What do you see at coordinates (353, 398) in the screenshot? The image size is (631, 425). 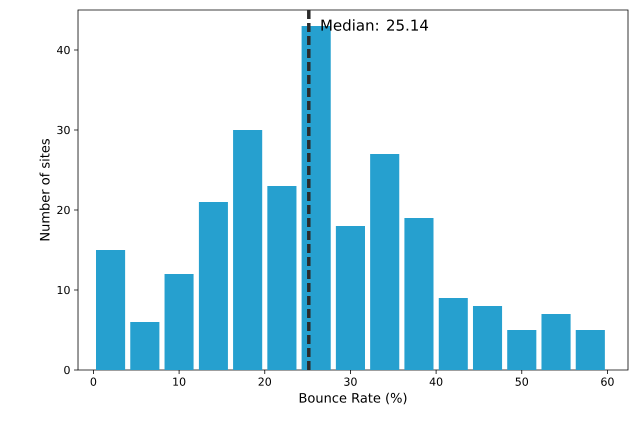 I see `x-axis-title: Bounce Rate (%)` at bounding box center [353, 398].